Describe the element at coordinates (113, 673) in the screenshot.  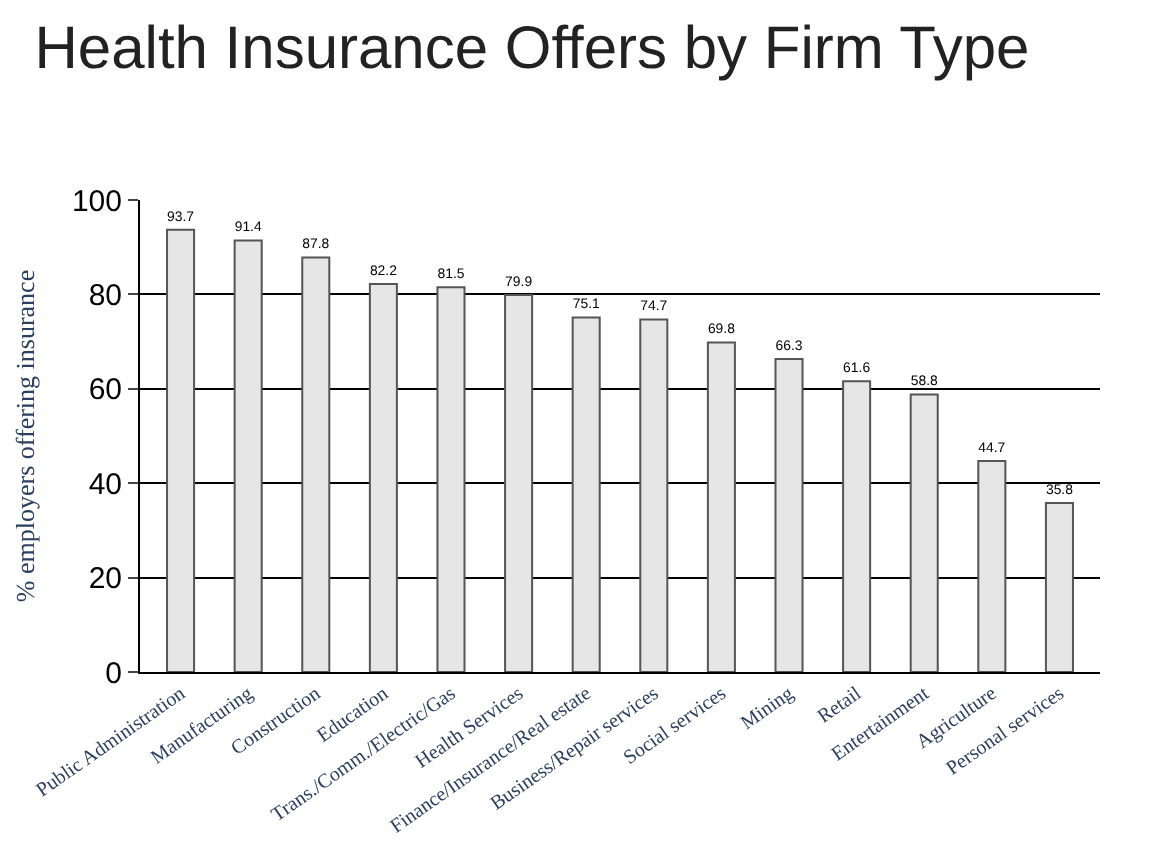
I see `y-tick-label: 0` at that location.